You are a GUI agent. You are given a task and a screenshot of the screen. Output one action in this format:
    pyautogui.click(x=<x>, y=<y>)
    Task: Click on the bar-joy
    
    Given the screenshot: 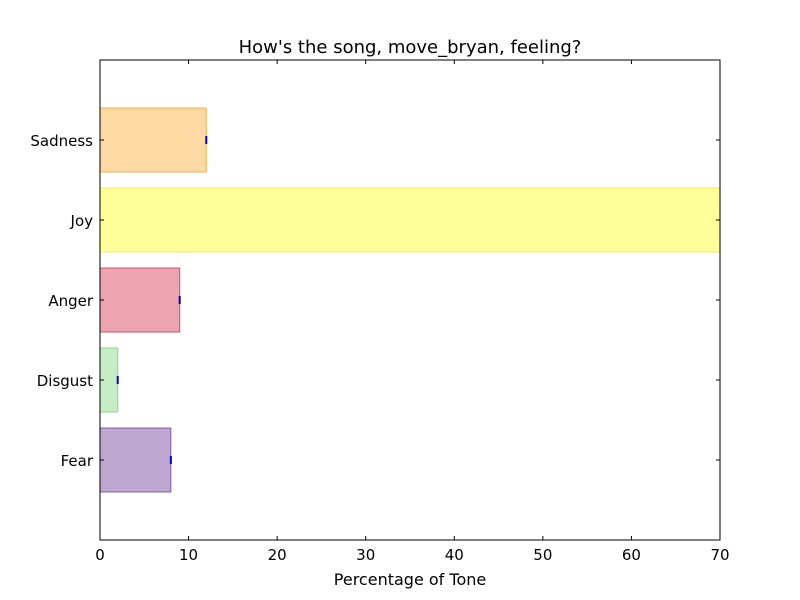 What is the action you would take?
    pyautogui.click(x=410, y=220)
    